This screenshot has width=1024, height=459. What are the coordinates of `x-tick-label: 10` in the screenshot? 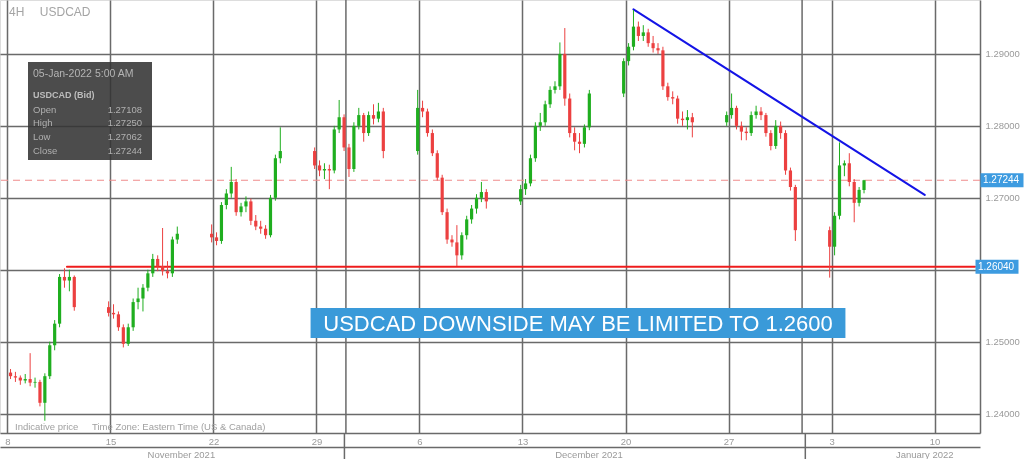 It's located at (935, 441).